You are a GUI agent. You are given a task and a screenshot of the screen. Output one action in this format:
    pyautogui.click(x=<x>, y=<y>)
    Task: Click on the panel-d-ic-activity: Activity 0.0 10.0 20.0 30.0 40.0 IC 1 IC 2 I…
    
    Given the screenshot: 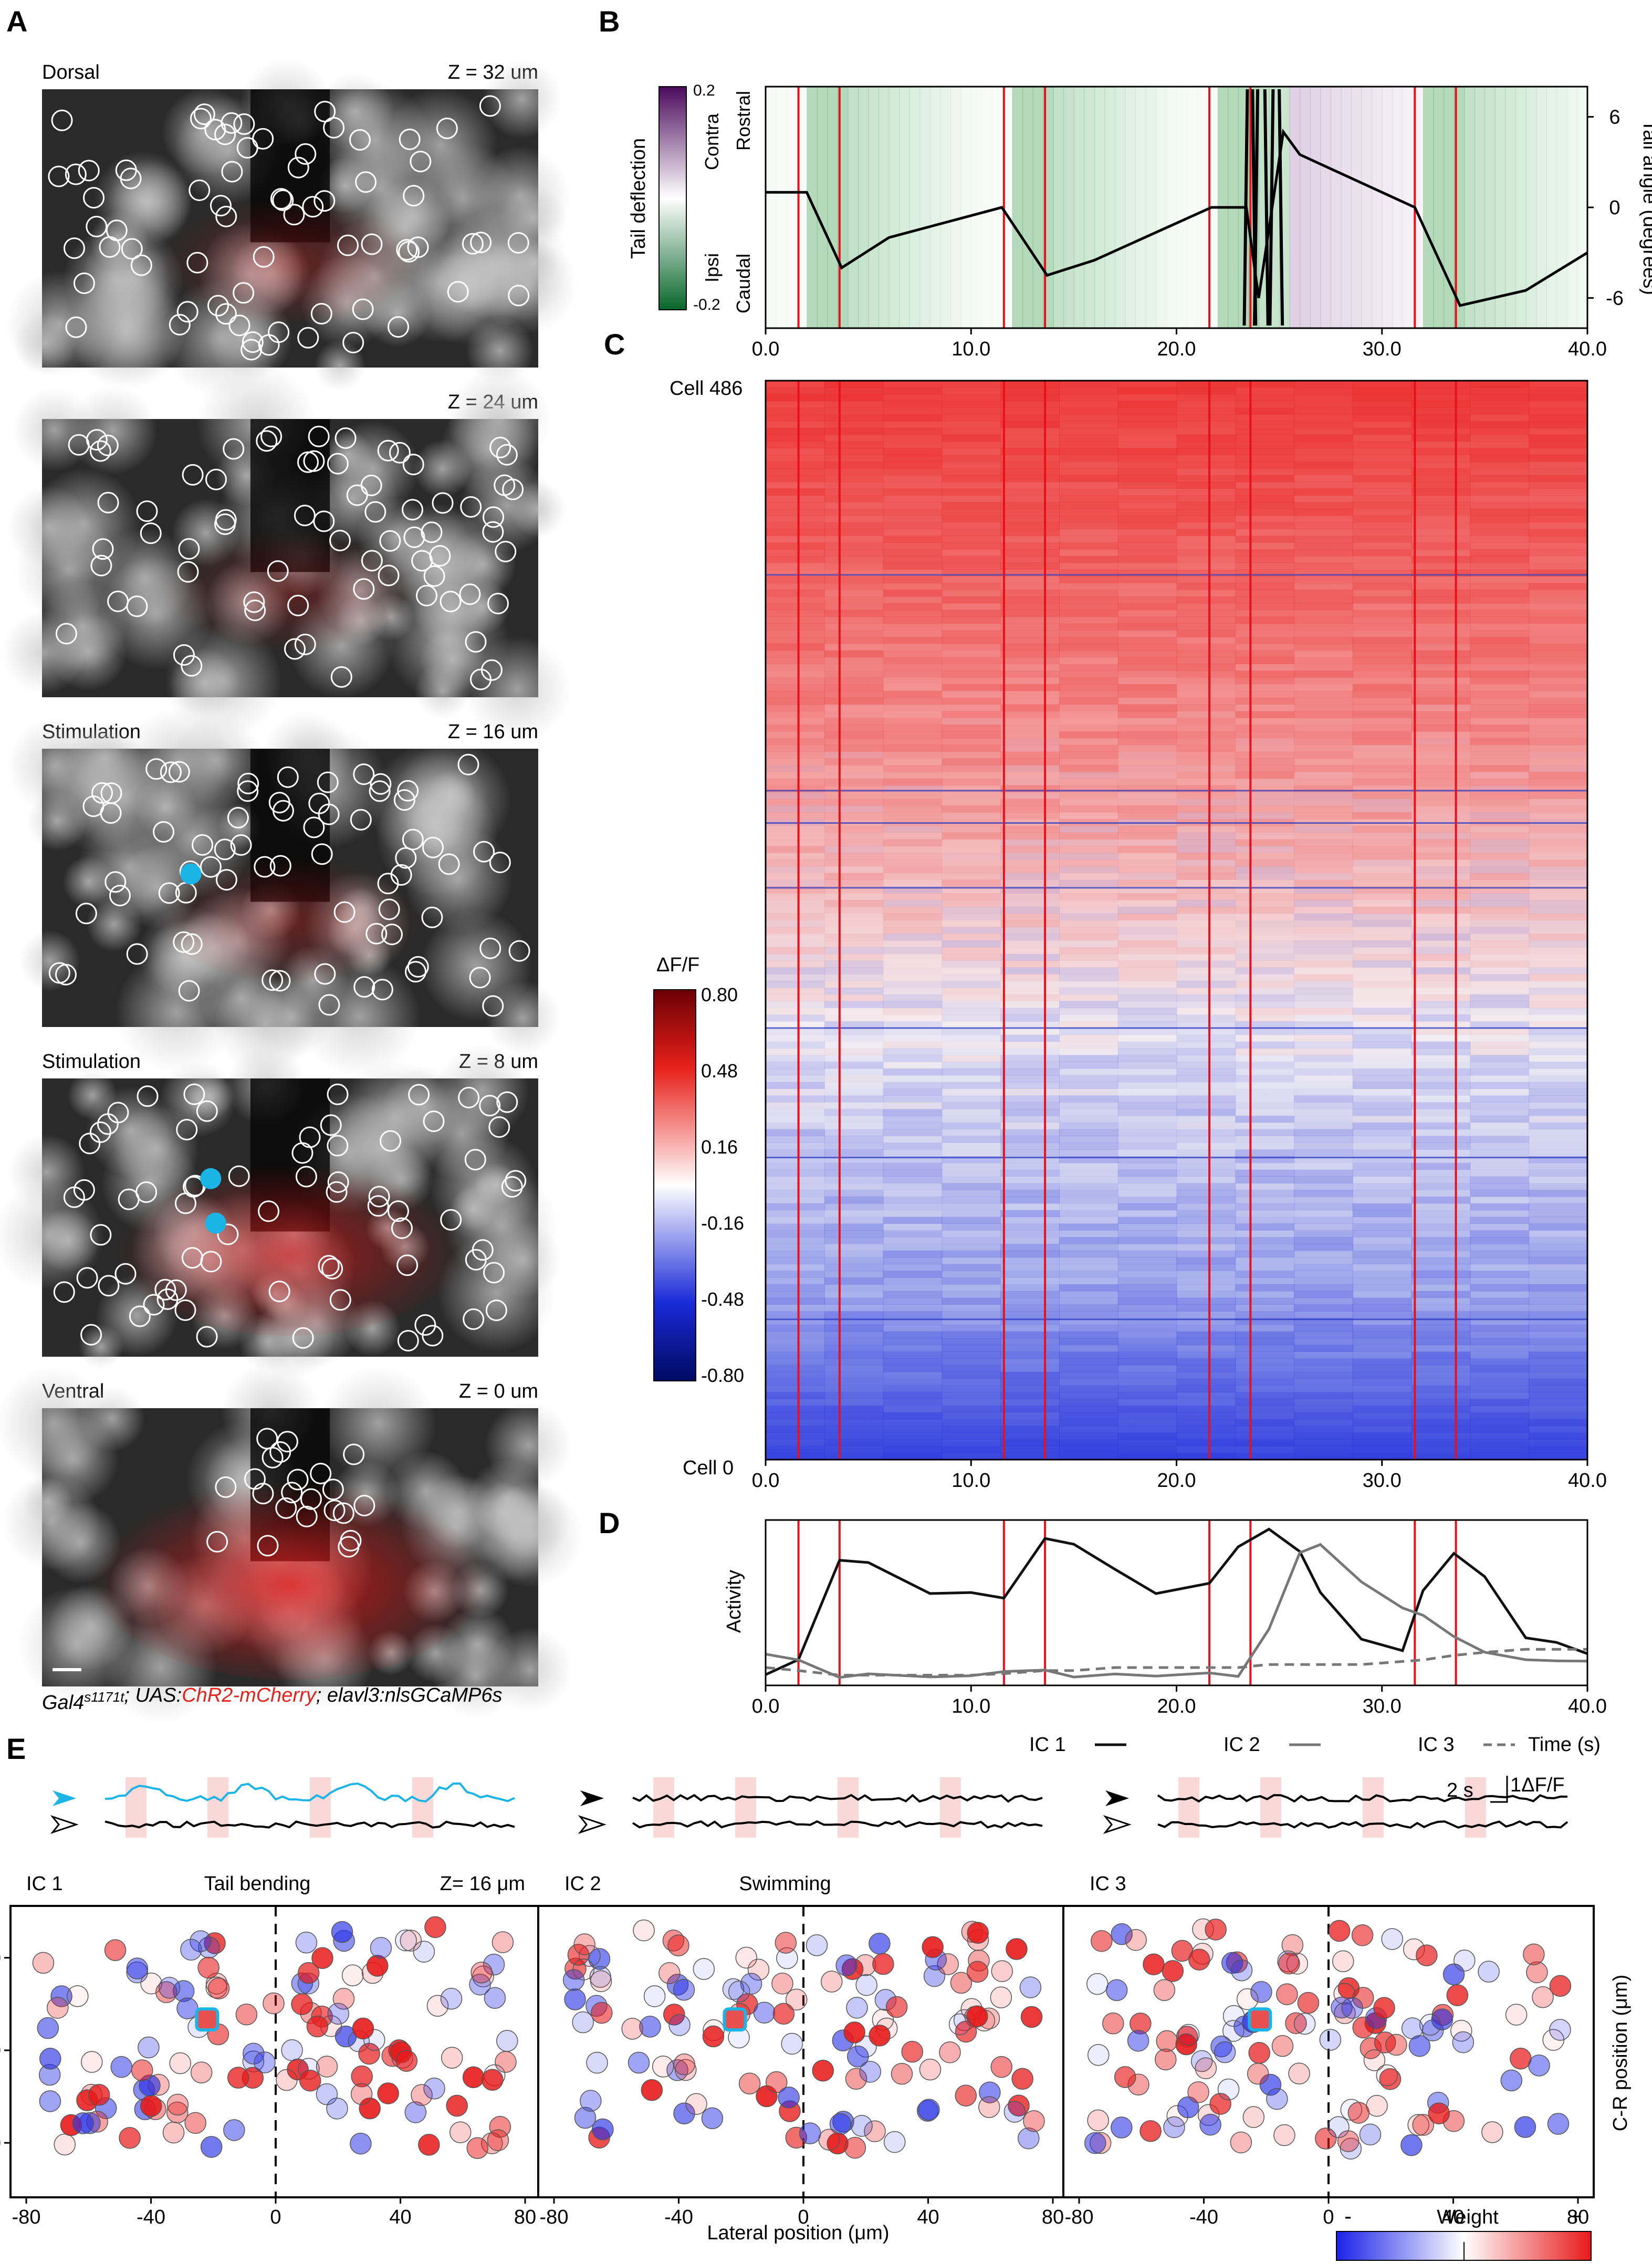 What is the action you would take?
    pyautogui.click(x=1165, y=1638)
    